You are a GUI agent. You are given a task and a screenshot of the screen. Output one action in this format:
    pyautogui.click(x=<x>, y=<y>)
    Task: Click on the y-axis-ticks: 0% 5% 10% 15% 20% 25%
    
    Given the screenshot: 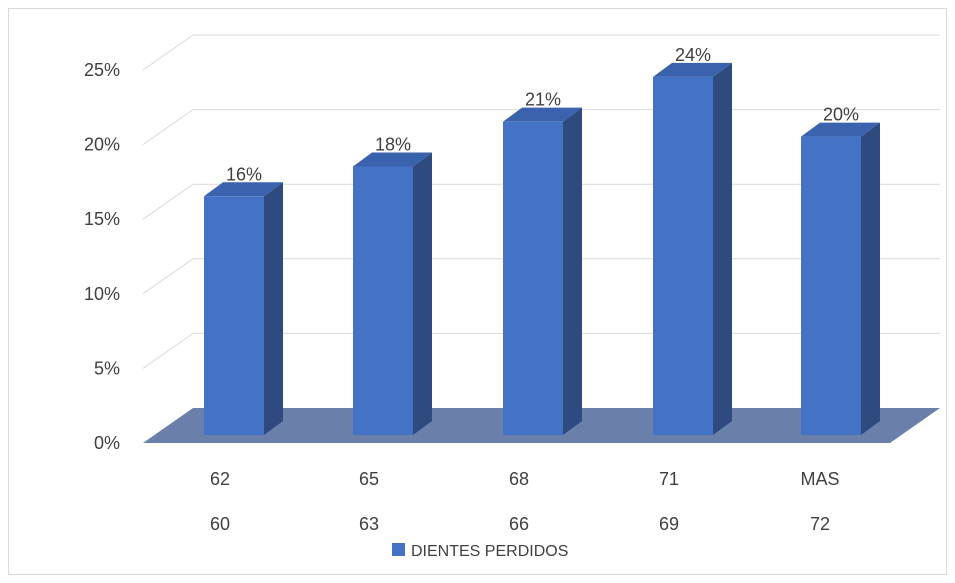 What is the action you would take?
    pyautogui.click(x=102, y=256)
    